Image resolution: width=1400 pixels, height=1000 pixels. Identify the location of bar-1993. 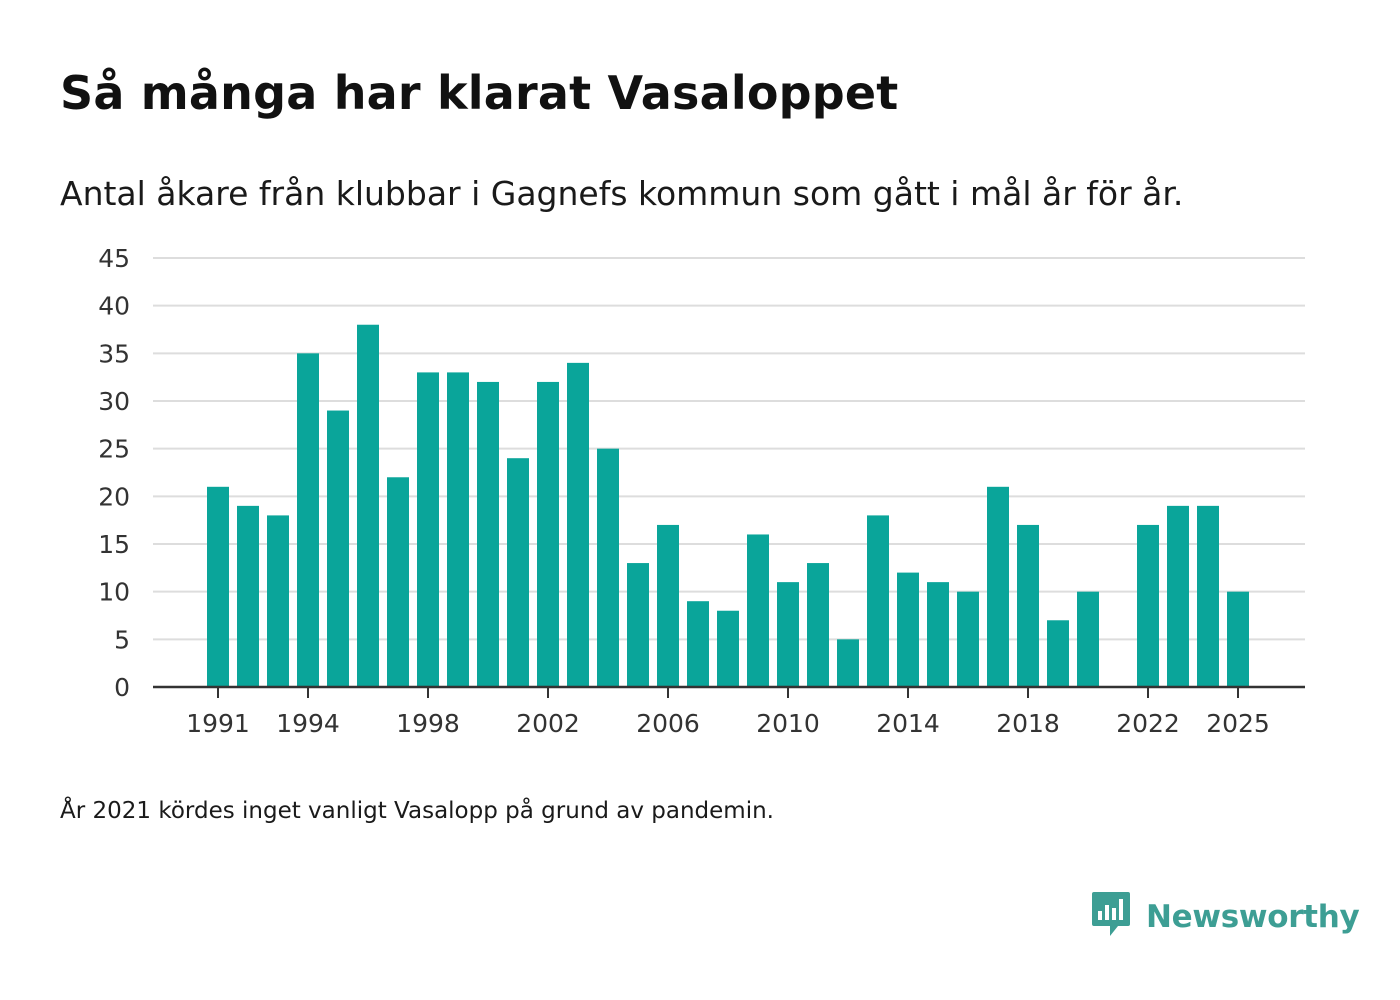
(278, 601).